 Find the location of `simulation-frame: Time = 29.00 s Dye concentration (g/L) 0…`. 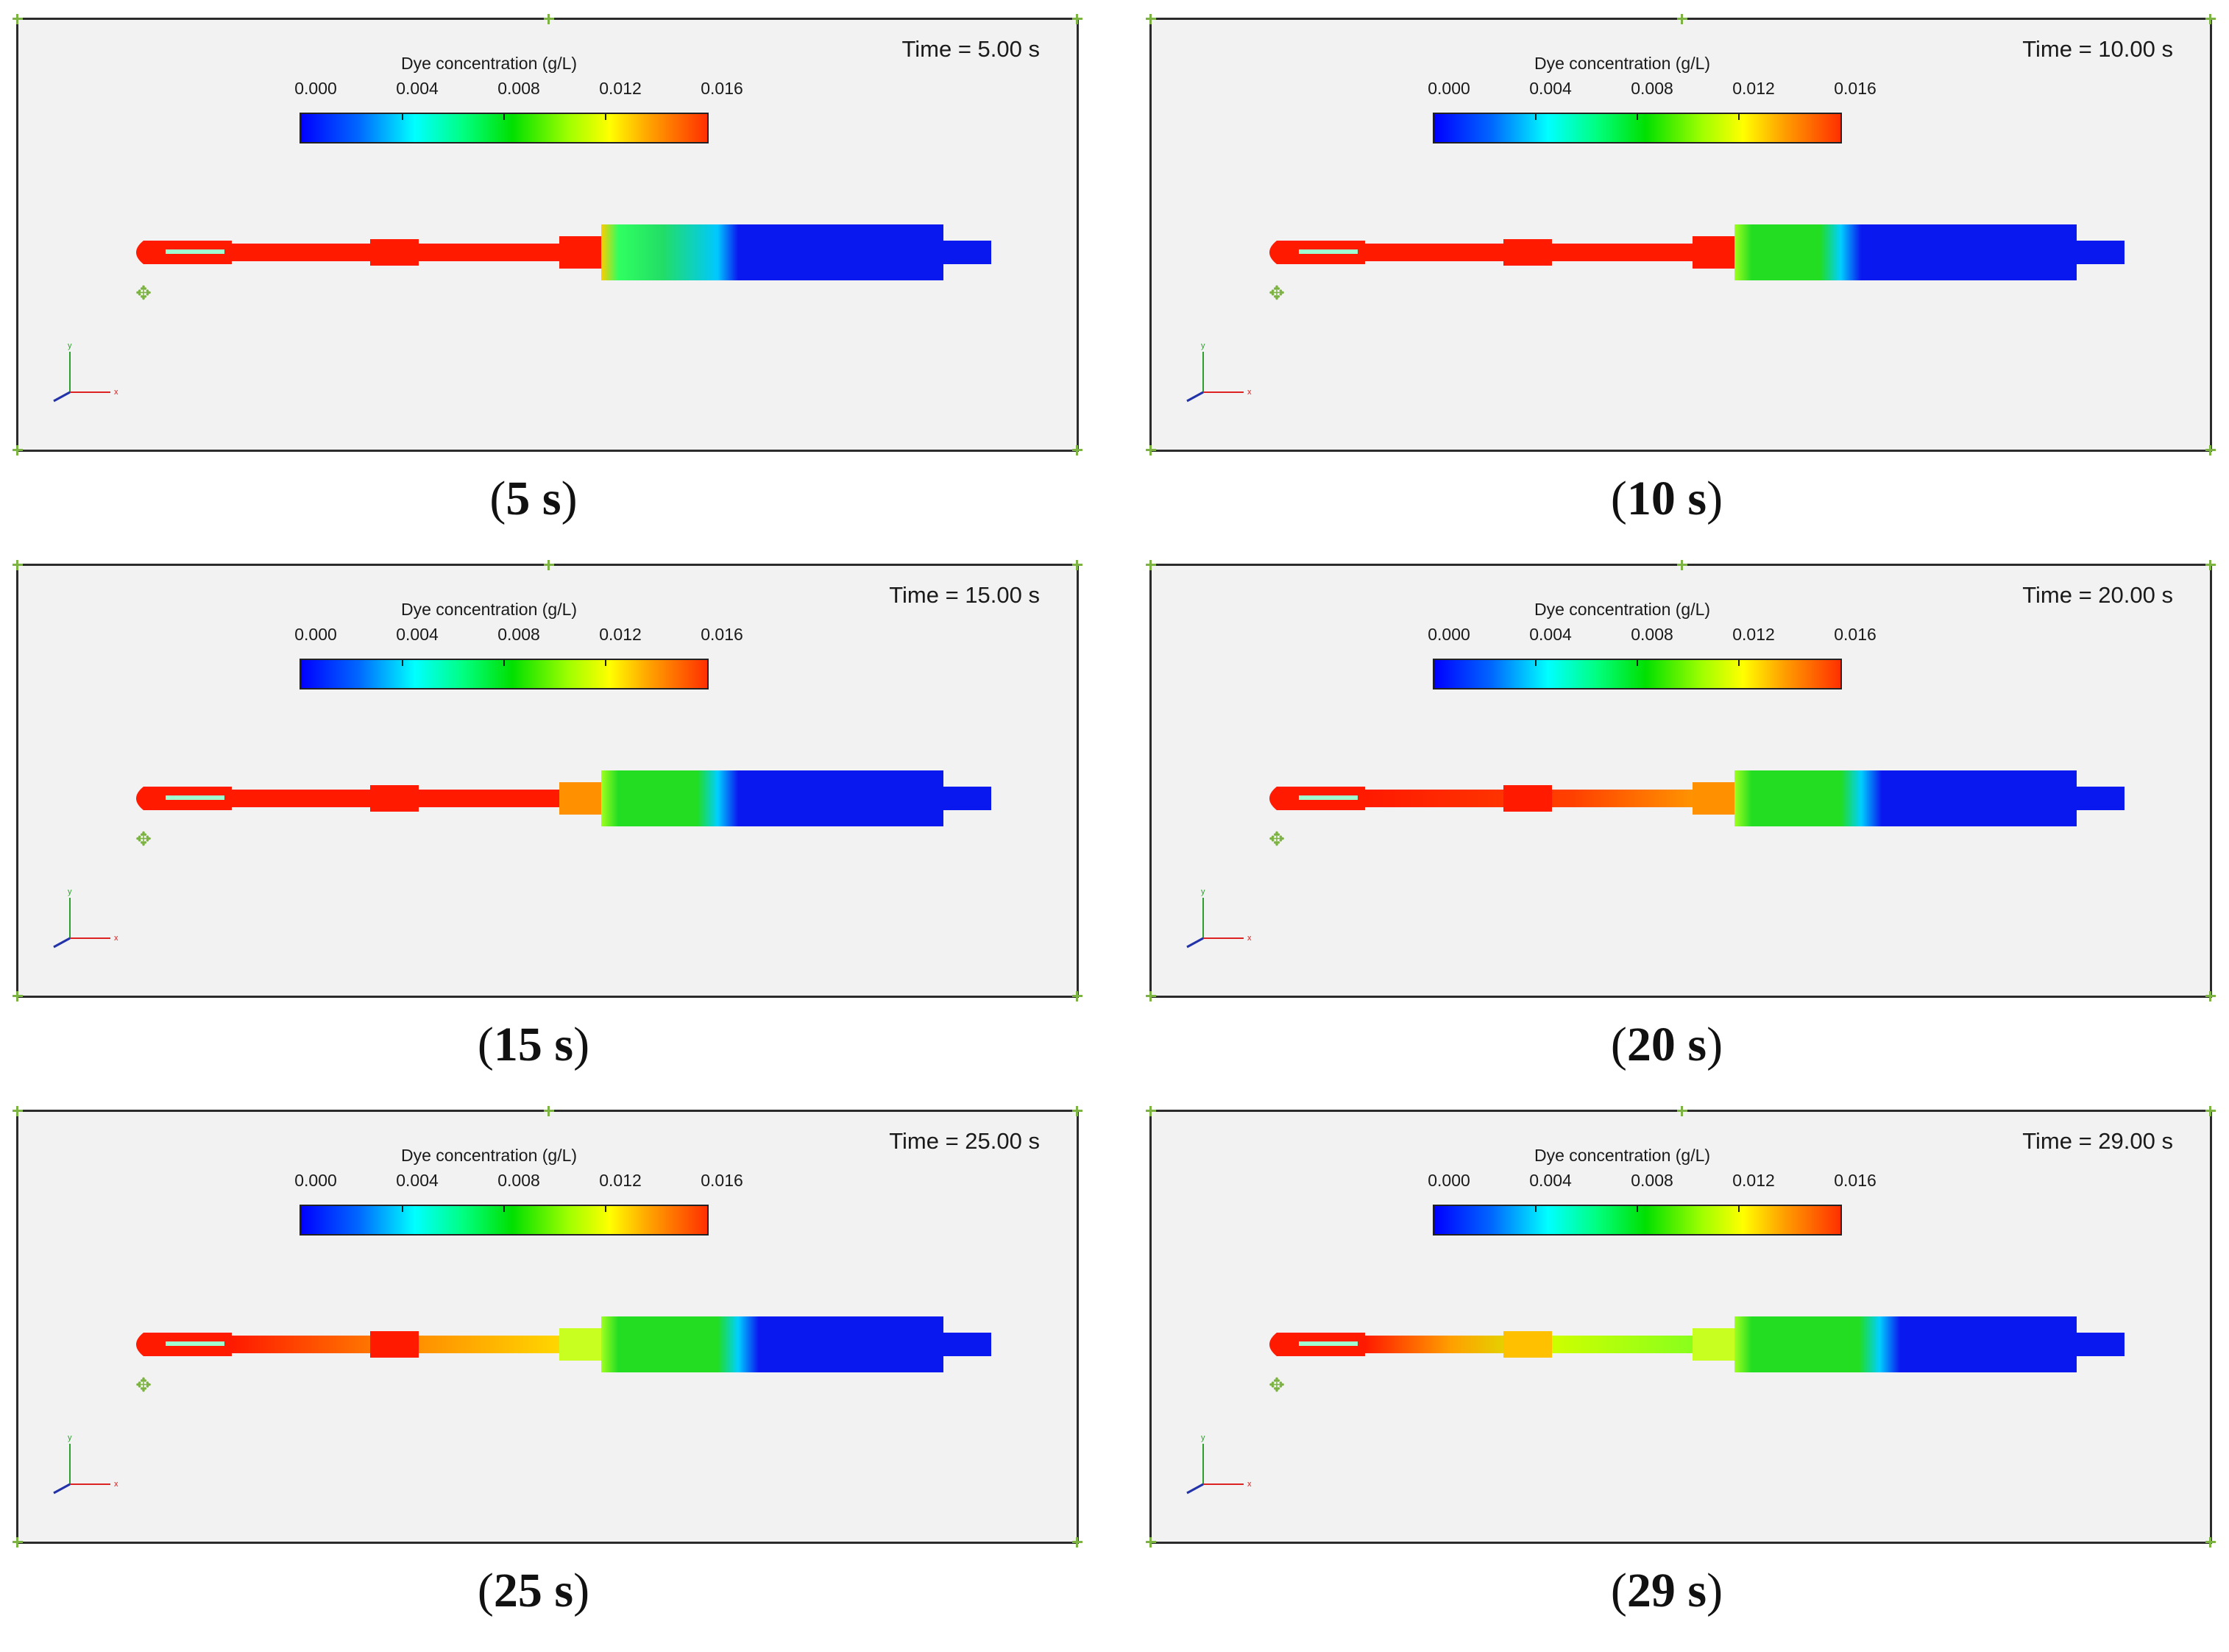

simulation-frame: Time = 29.00 s Dye concentration (g/L) 0… is located at coordinates (1681, 1327).